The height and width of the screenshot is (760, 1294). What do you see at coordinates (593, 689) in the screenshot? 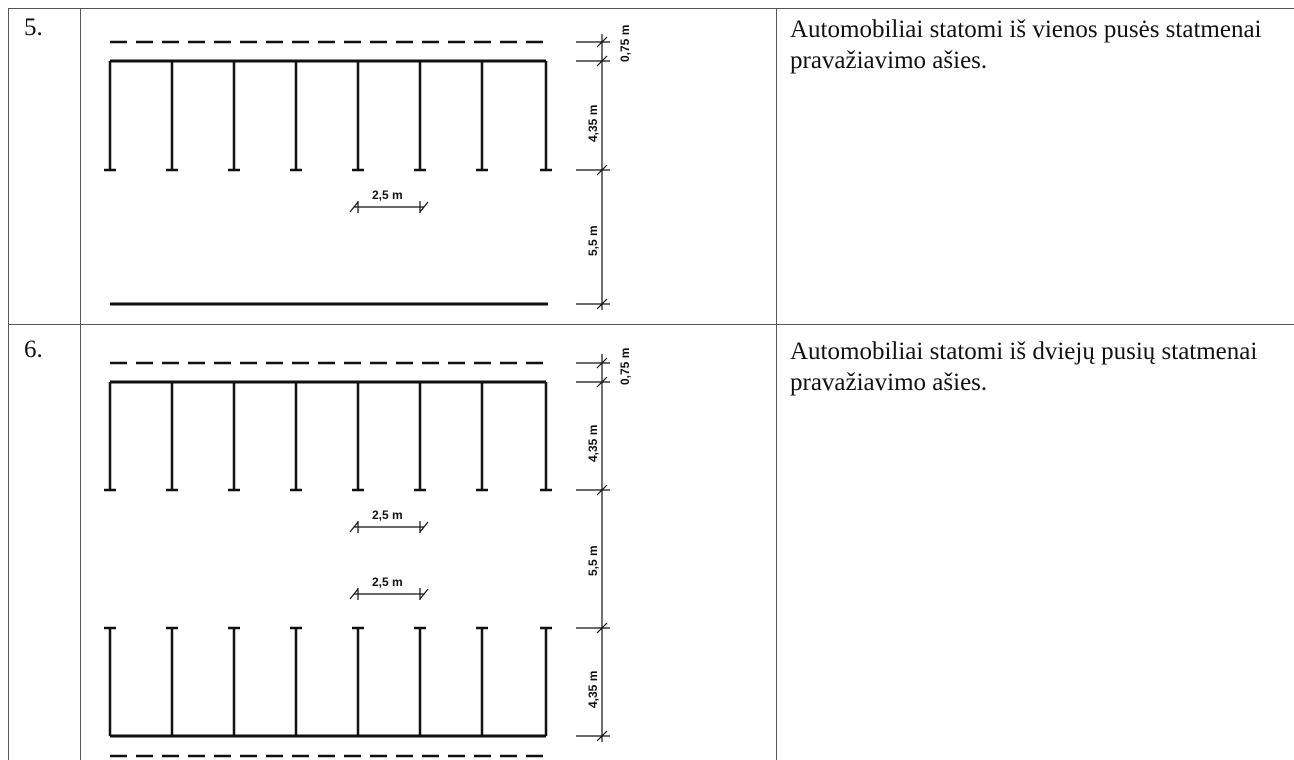
I see `stall-depth-label-bottom: 4,35 m` at bounding box center [593, 689].